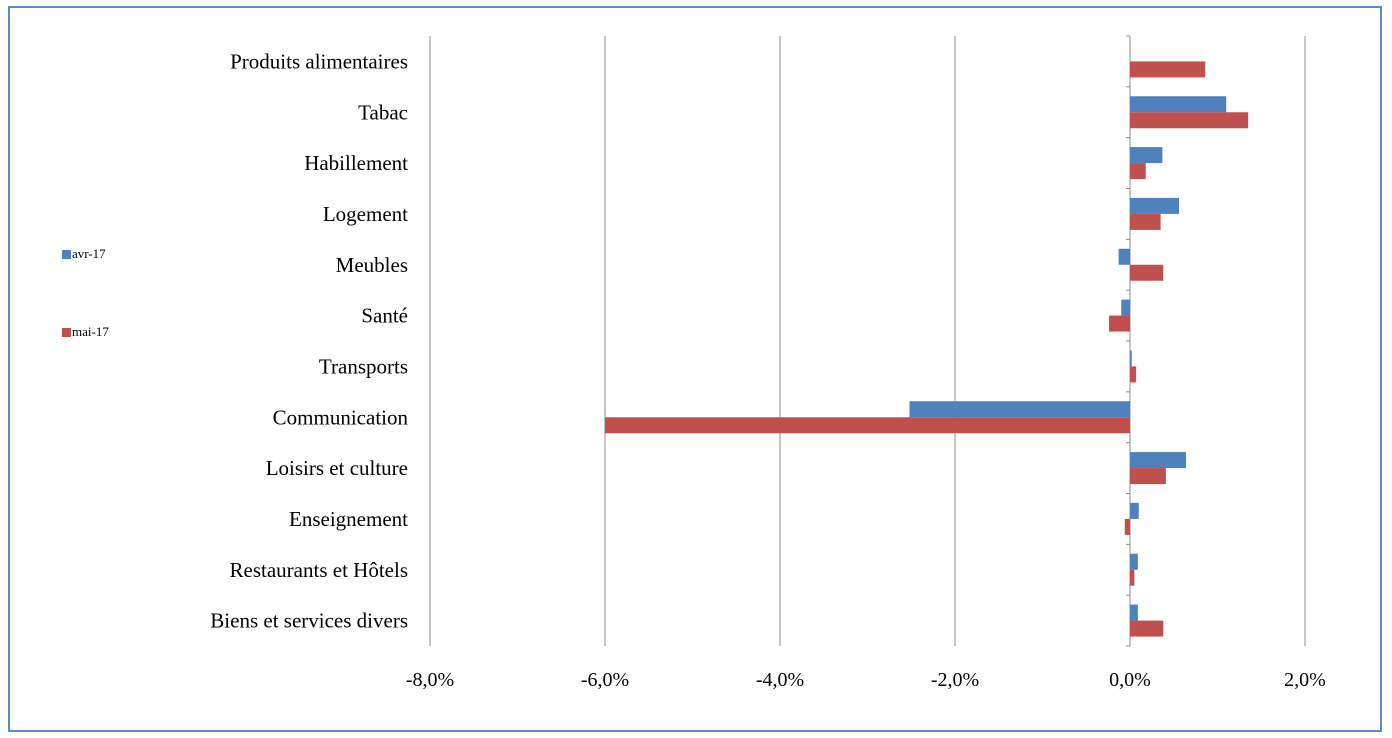  What do you see at coordinates (365, 214) in the screenshot?
I see `category-label: Logement` at bounding box center [365, 214].